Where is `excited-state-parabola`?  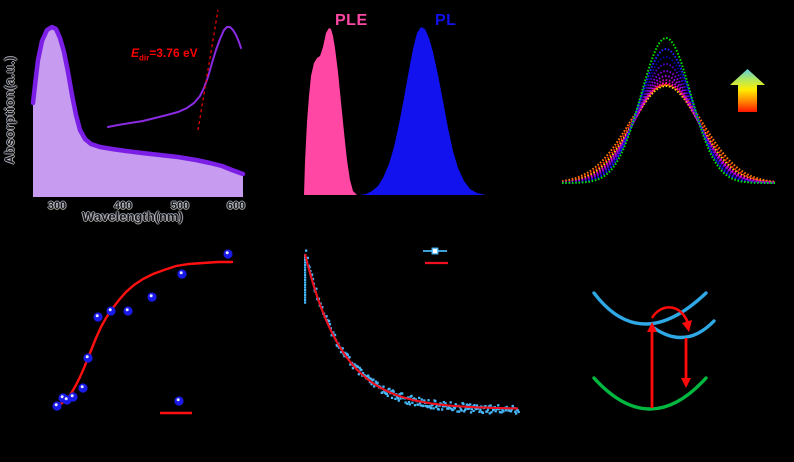
excited-state-parabola is located at coordinates (650, 308).